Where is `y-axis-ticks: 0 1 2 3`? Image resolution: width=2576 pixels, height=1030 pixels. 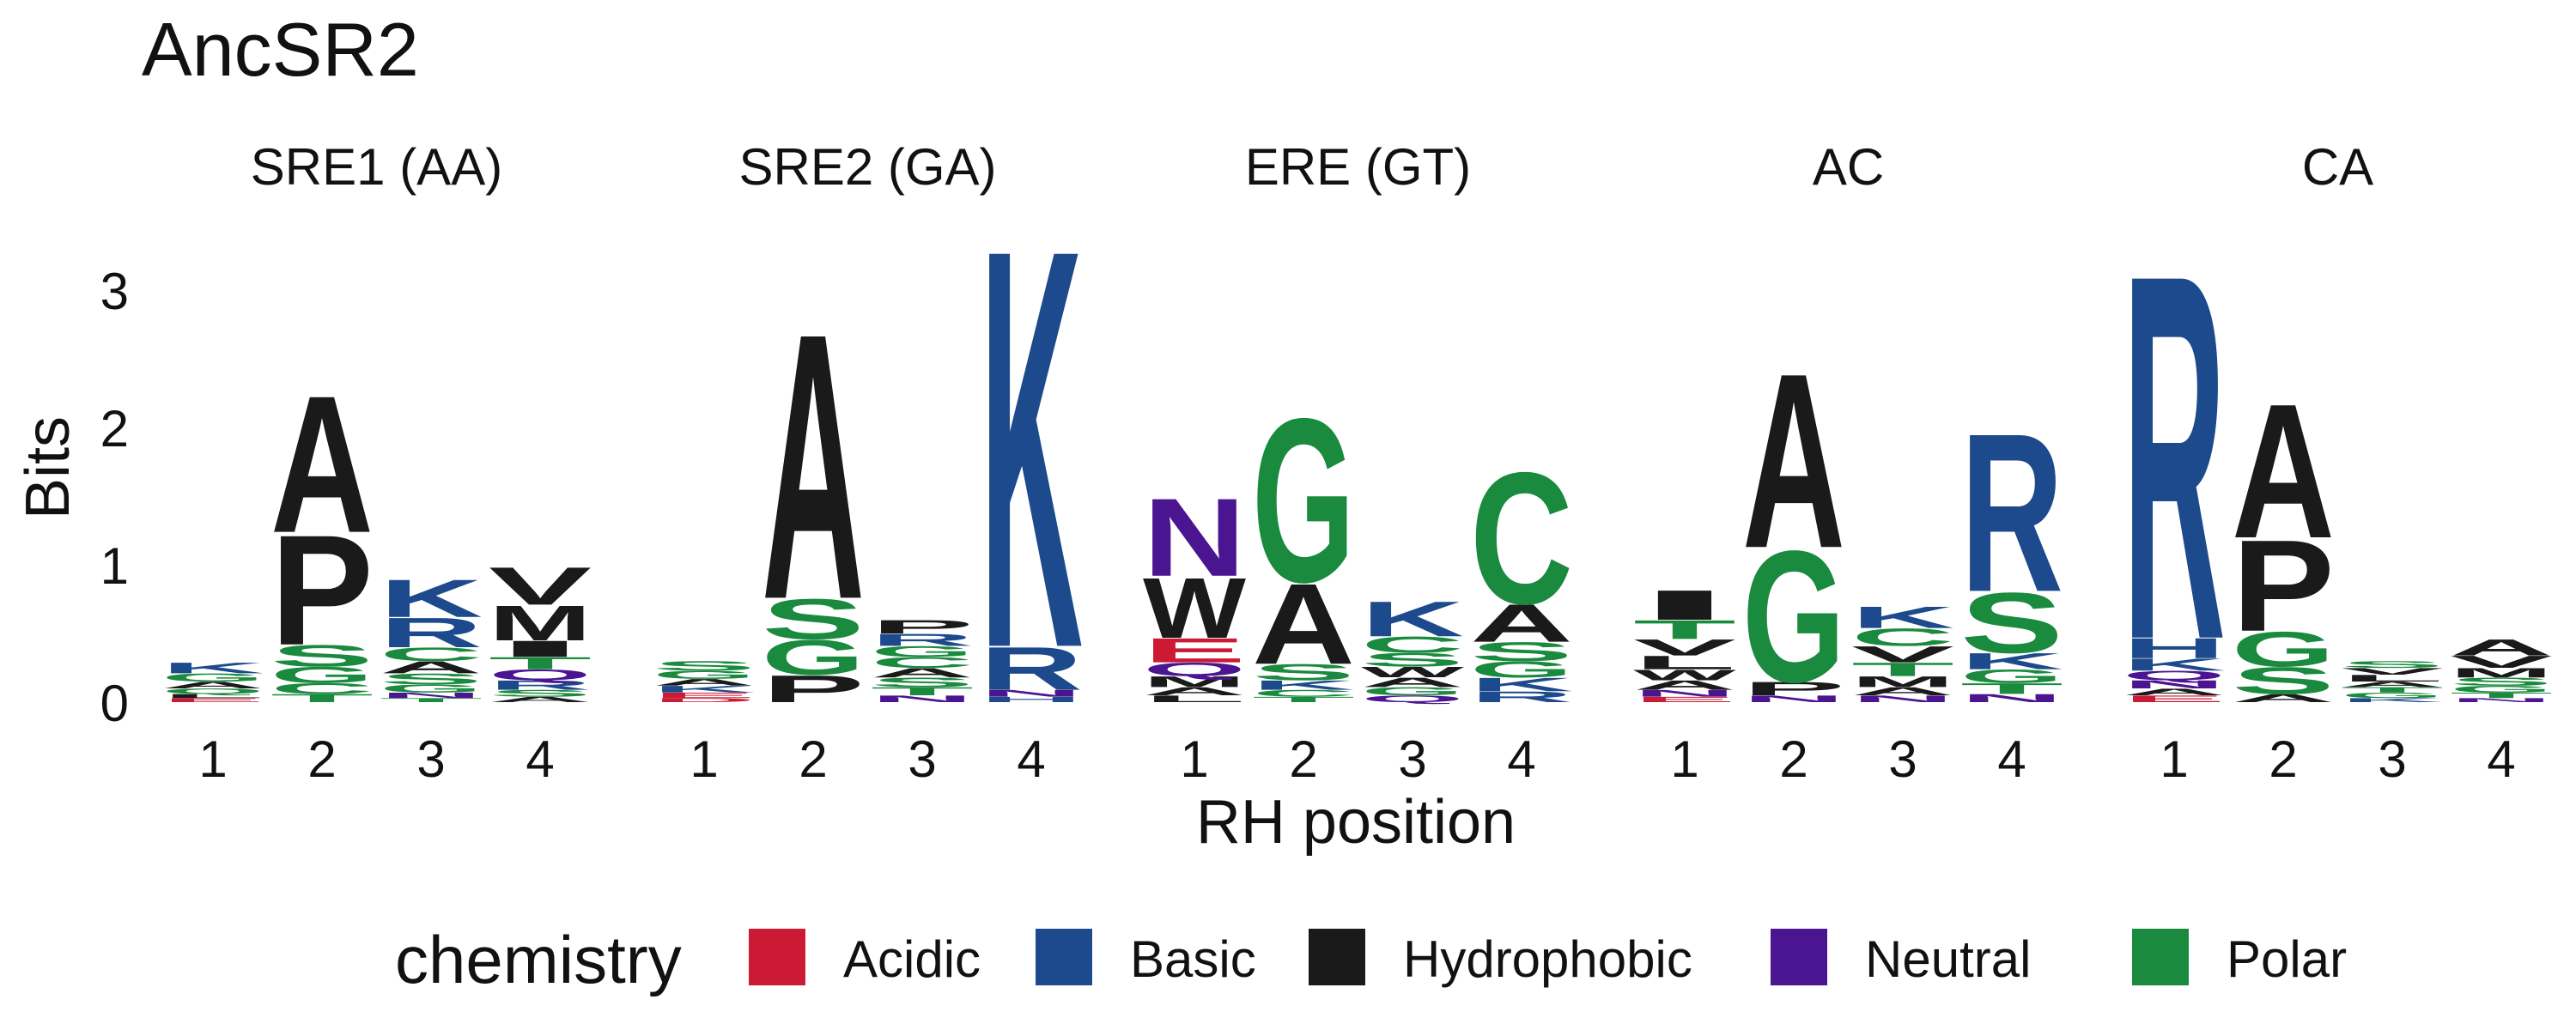
y-axis-ticks: 0 1 2 3 is located at coordinates (114, 497).